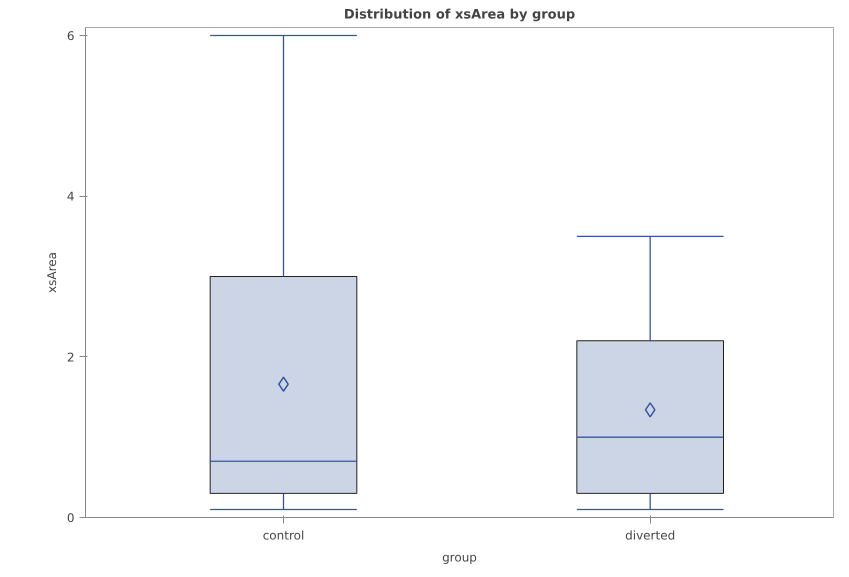  Describe the element at coordinates (460, 15) in the screenshot. I see `chart-title: Distribution of xsArea by group` at that location.